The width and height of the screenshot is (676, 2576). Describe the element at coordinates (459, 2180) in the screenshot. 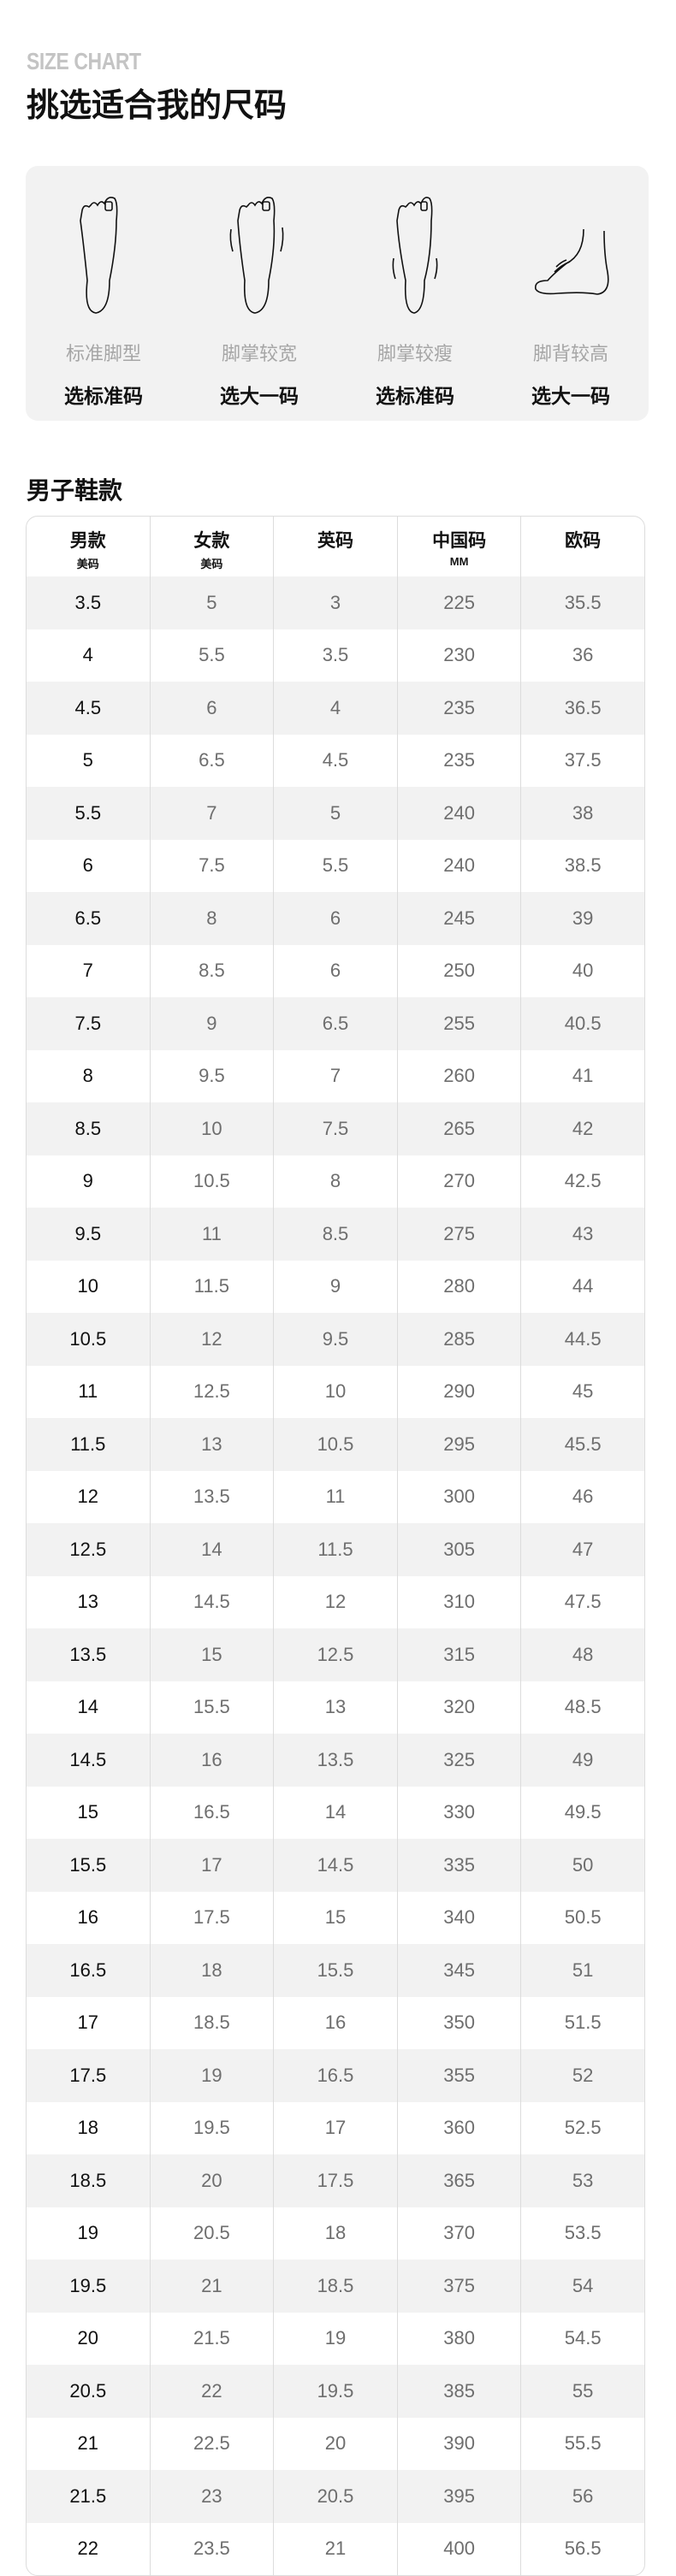

I see `table-cell: 365` at that location.